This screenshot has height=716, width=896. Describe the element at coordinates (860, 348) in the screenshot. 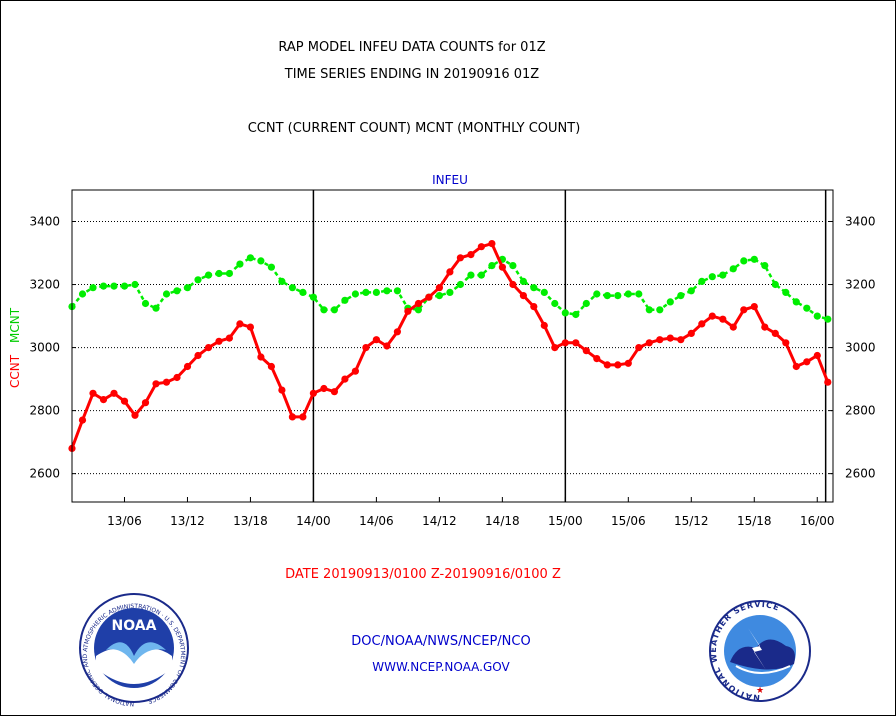

I see `y-tick-label-right: 3000` at that location.